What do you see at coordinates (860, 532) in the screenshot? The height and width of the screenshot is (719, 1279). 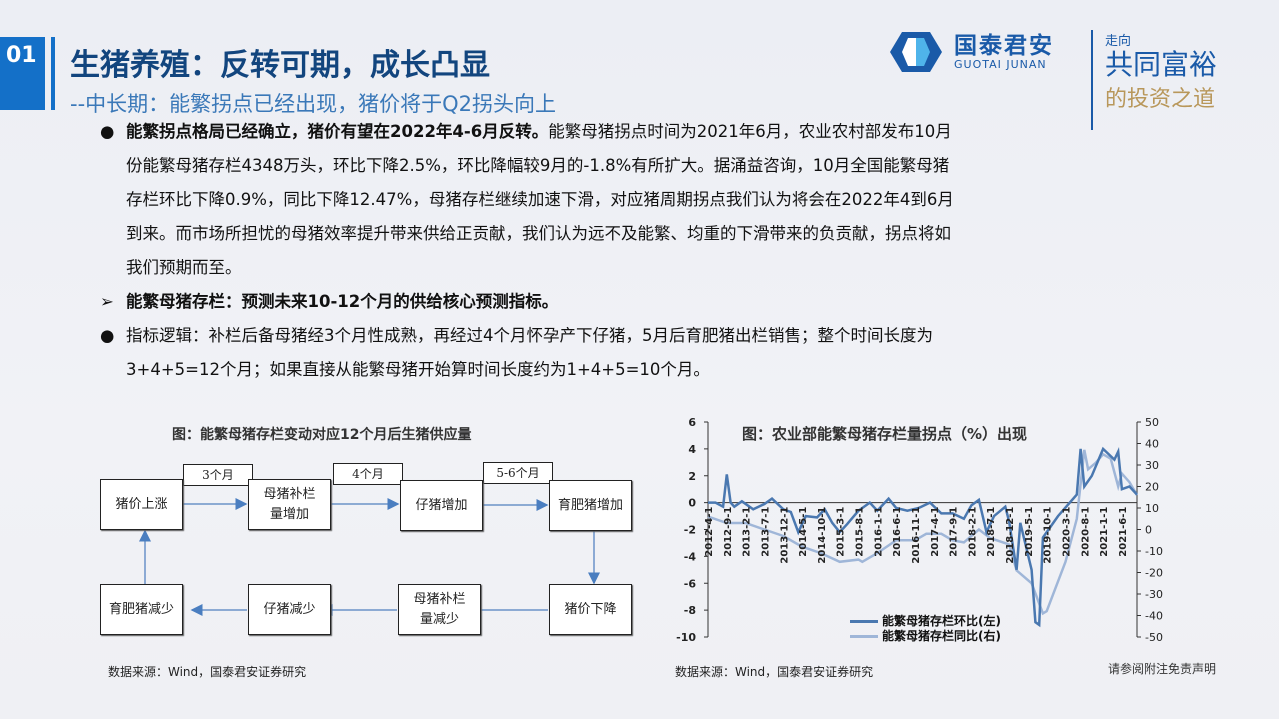 I see `x-tick-label: 2015-8-1` at bounding box center [860, 532].